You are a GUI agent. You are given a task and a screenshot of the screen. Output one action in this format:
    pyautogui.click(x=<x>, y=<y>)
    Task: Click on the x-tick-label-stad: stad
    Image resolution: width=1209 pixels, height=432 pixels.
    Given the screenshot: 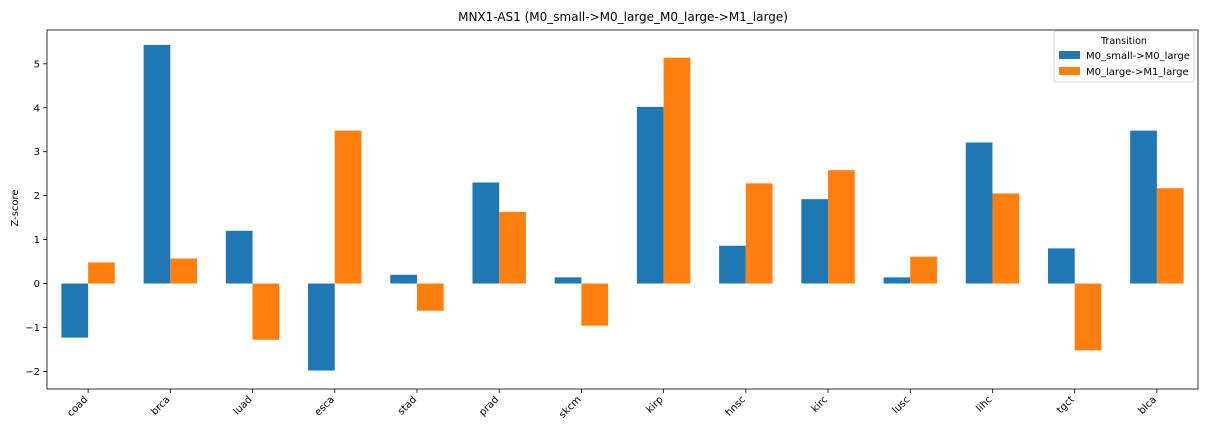 What is the action you would take?
    pyautogui.click(x=407, y=405)
    